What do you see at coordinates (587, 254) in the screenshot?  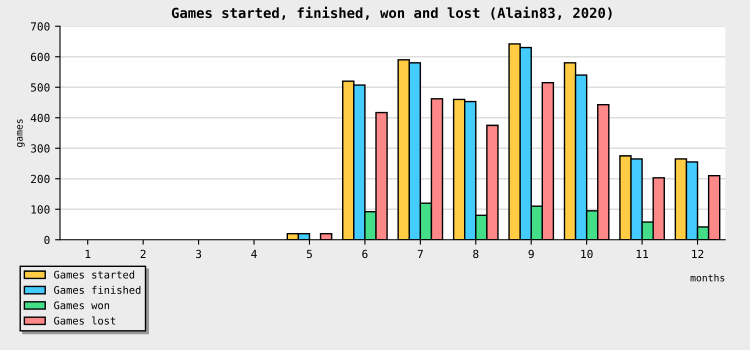 I see `x-tick-label: 10` at bounding box center [587, 254].